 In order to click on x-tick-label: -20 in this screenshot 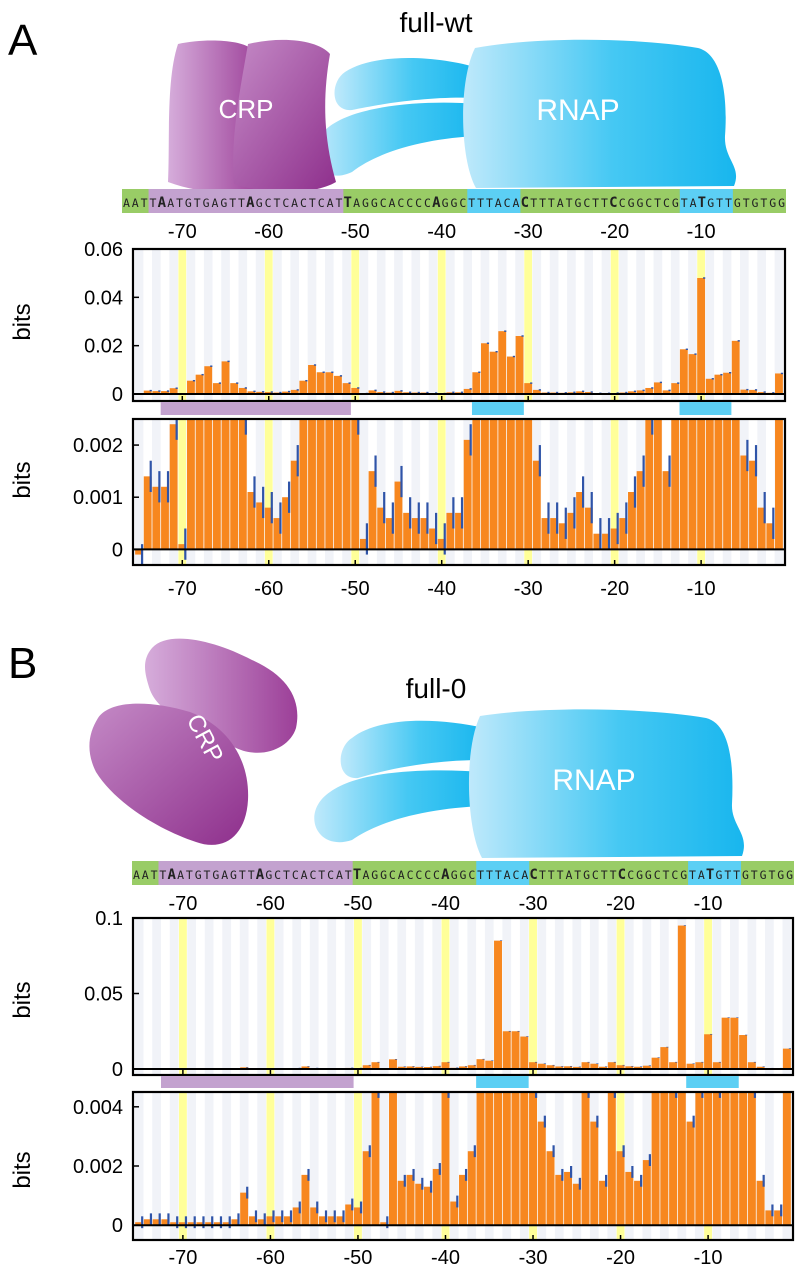, I will do `click(614, 589)`.